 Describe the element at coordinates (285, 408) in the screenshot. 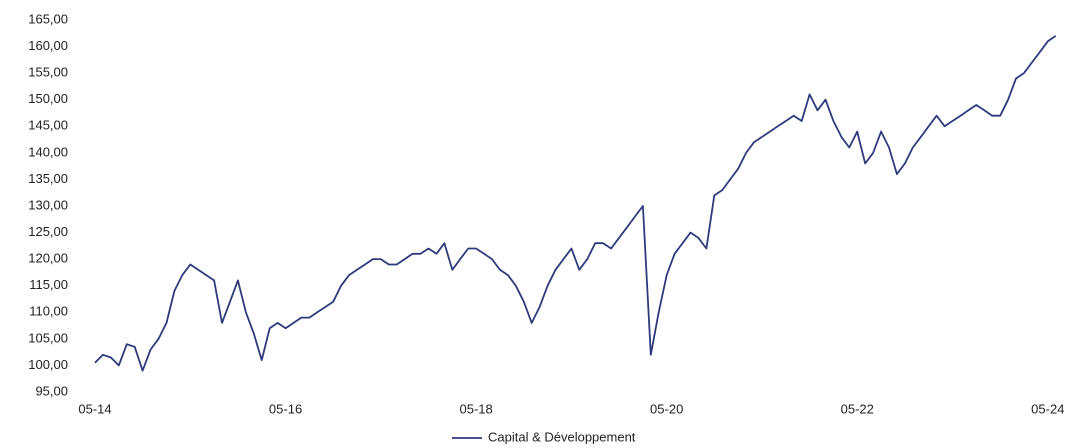

I see `x-tick-label: 05-16` at that location.